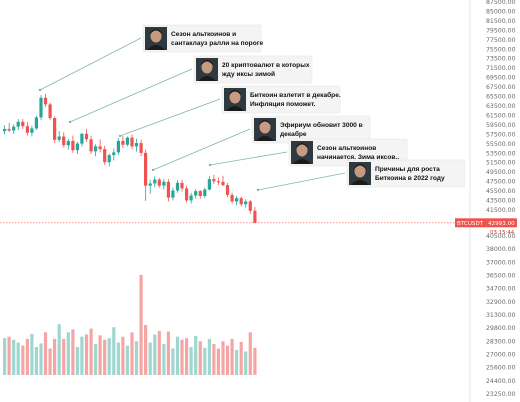 Image resolution: width=520 pixels, height=402 pixels. Describe the element at coordinates (358, 157) in the screenshot. I see `annotation-line-2: начинается. Зима иксов..` at that location.